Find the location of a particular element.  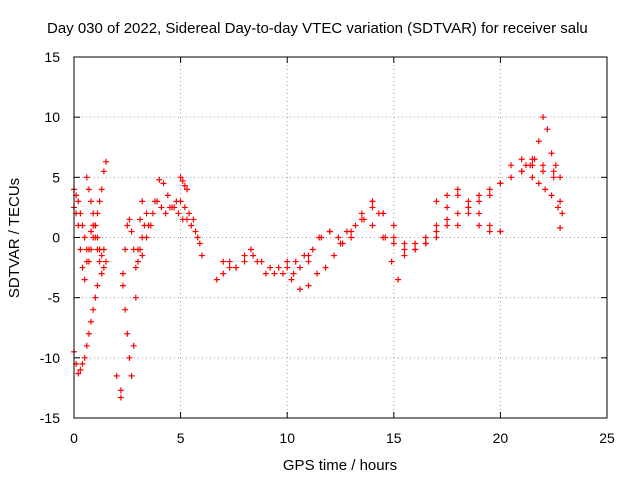

x-tick-label: 10 is located at coordinates (287, 438).